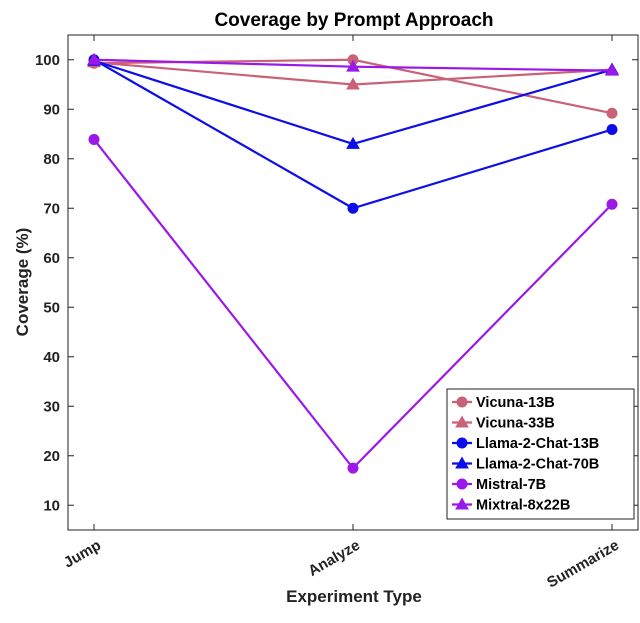 Image resolution: width=640 pixels, height=623 pixels. Describe the element at coordinates (511, 485) in the screenshot. I see `legend-label: Mistral-7B` at that location.